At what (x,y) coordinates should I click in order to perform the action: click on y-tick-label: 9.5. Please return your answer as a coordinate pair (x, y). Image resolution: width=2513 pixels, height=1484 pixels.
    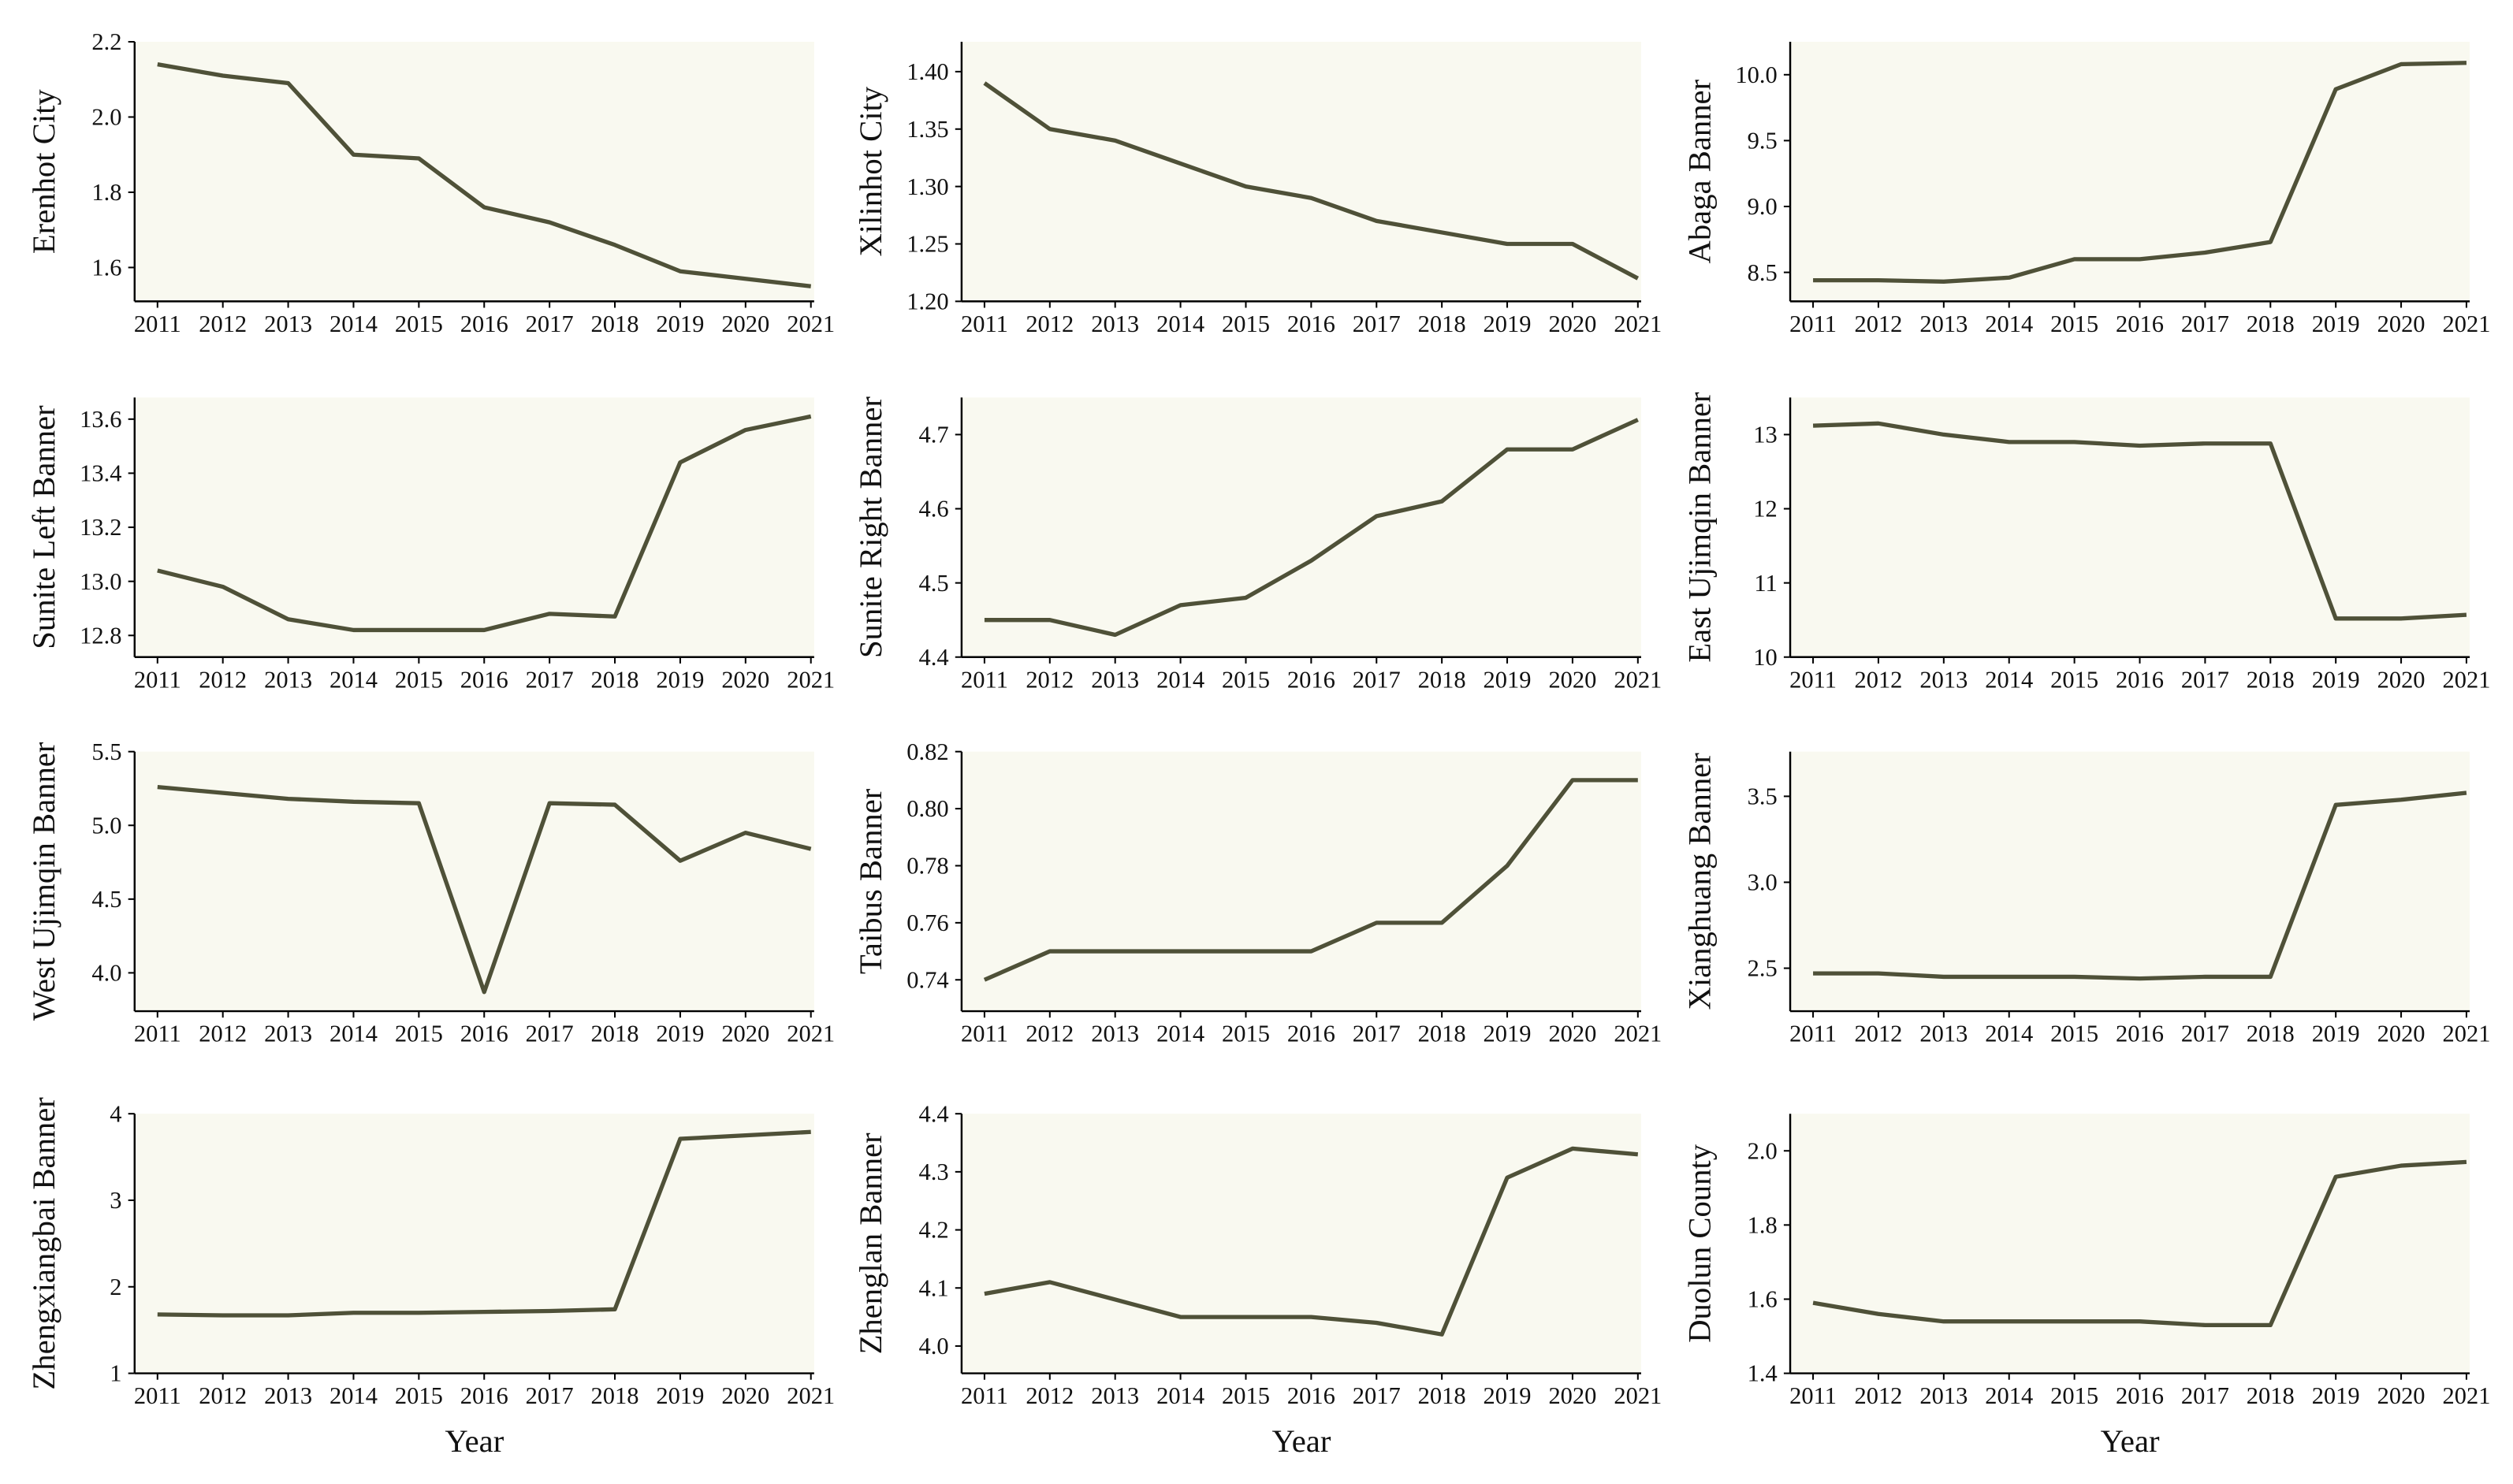
    Looking at the image, I should click on (1763, 141).